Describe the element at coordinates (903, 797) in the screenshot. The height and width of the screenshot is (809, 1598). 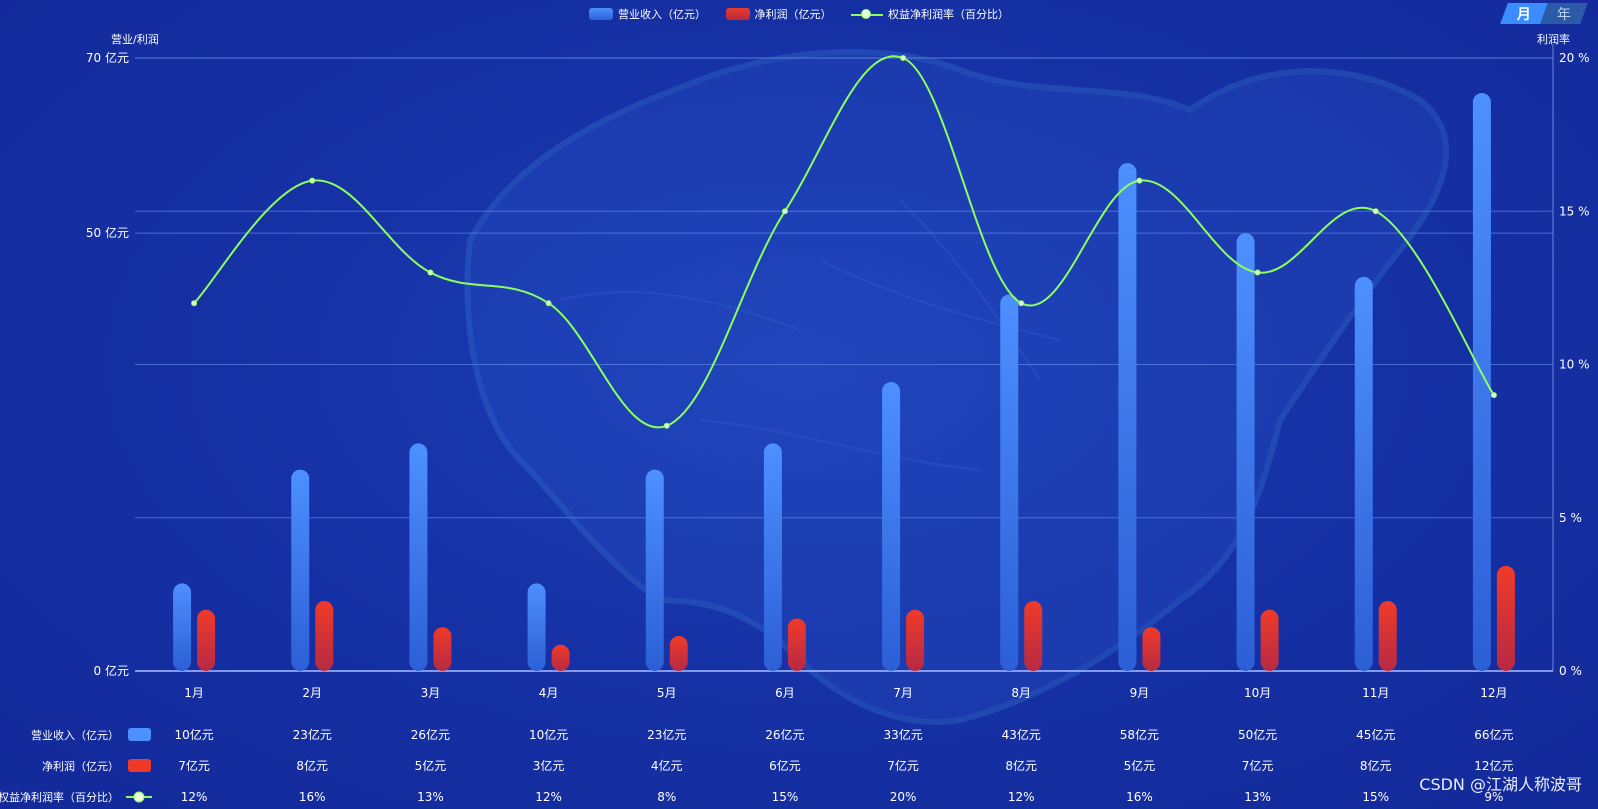
I see `table-cell: 20%` at that location.